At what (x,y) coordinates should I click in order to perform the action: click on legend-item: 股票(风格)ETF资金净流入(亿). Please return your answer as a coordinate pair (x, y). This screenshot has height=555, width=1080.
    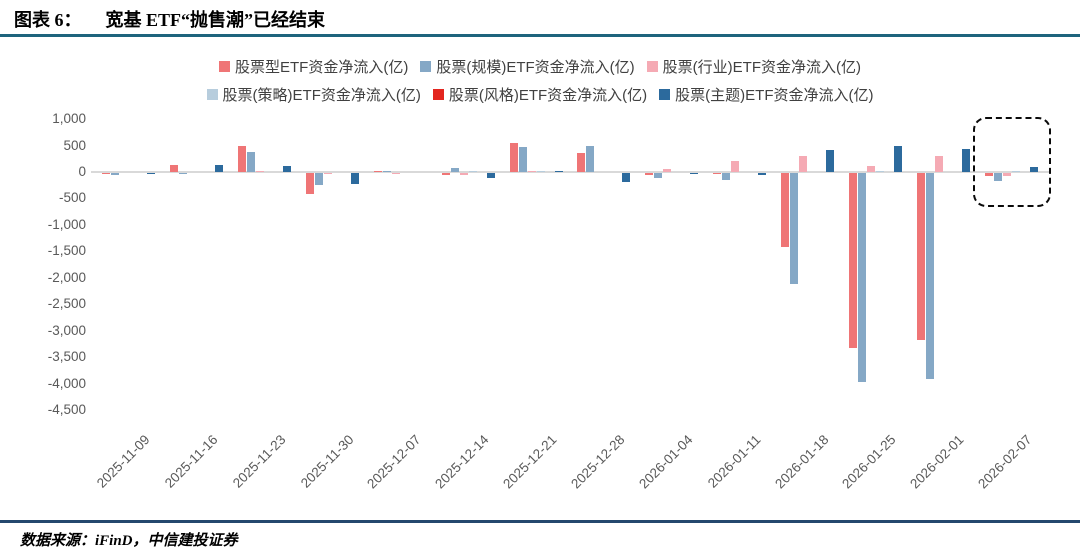
    Looking at the image, I should click on (540, 94).